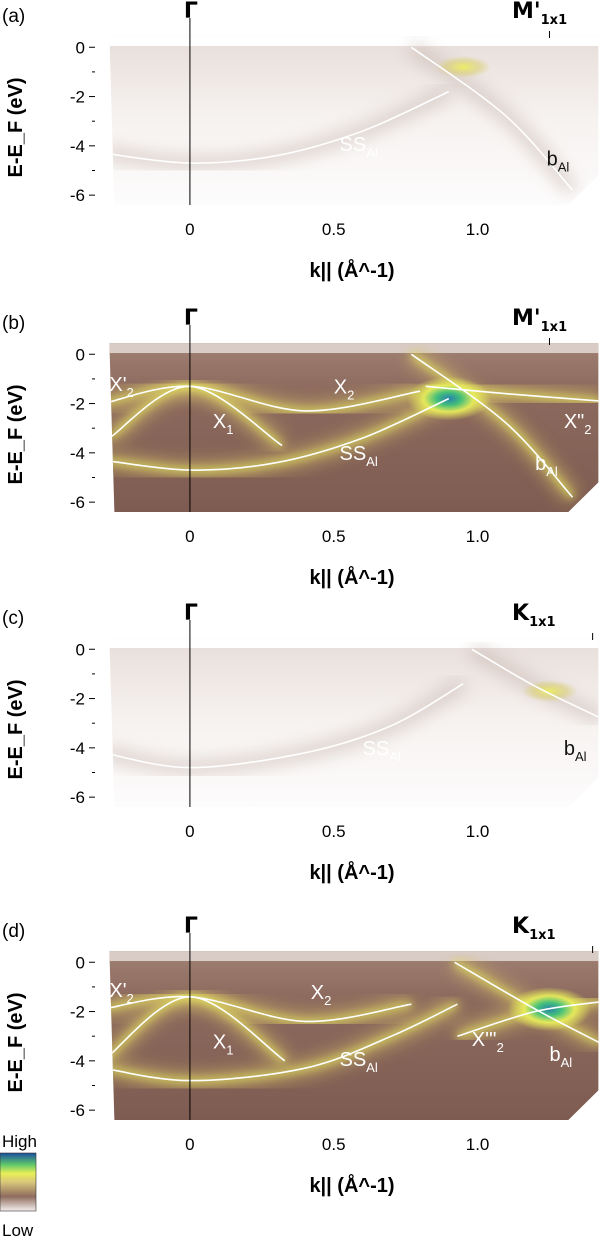  I want to click on band-annotation: X'''2, so click(488, 1042).